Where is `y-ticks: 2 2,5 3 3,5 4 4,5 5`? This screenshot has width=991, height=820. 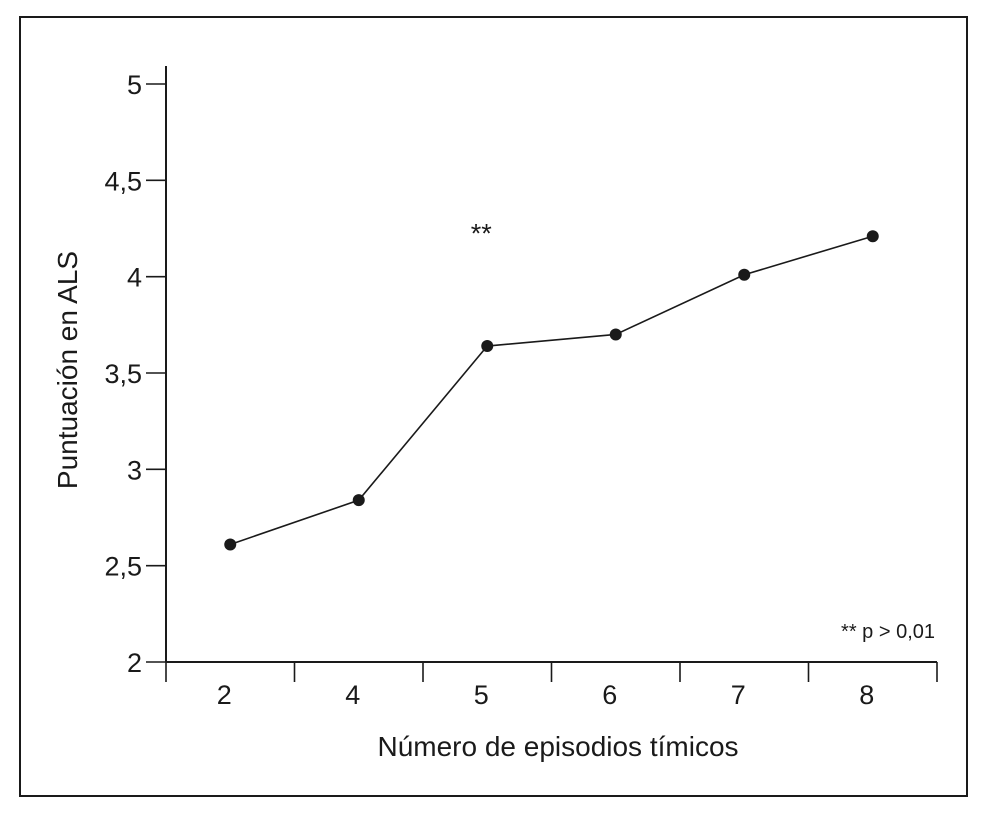
y-ticks: 2 2,5 3 3,5 4 4,5 5 is located at coordinates (135, 374).